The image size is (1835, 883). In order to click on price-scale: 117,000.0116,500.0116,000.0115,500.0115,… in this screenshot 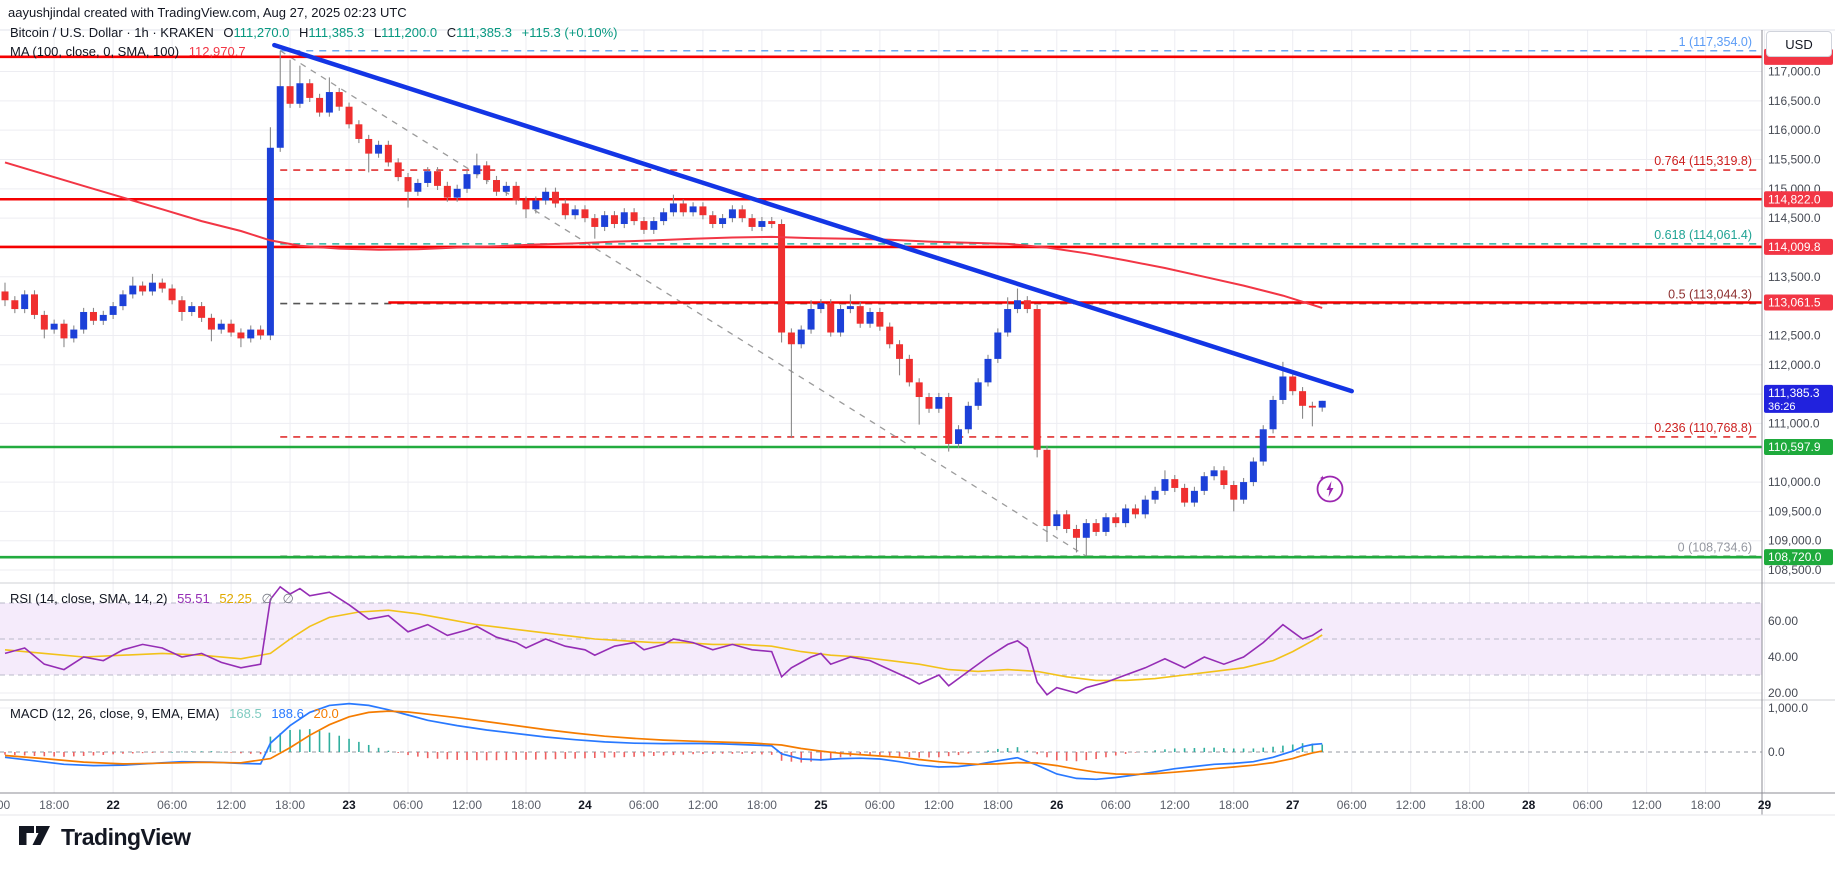, I will do `click(1798, 403)`.